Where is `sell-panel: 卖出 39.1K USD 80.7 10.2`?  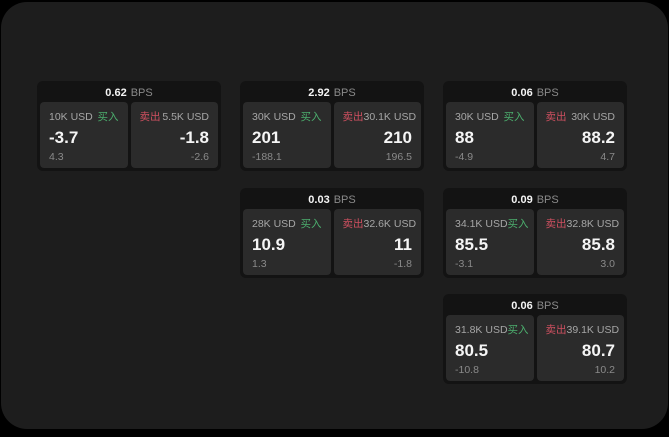
sell-panel: 卖出 39.1K USD 80.7 10.2 is located at coordinates (580, 348).